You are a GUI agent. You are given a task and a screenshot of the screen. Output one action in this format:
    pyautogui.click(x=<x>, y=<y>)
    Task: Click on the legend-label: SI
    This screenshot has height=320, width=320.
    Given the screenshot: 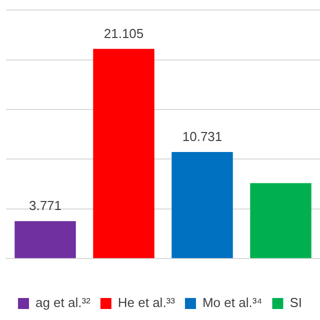 What is the action you would take?
    pyautogui.click(x=296, y=302)
    